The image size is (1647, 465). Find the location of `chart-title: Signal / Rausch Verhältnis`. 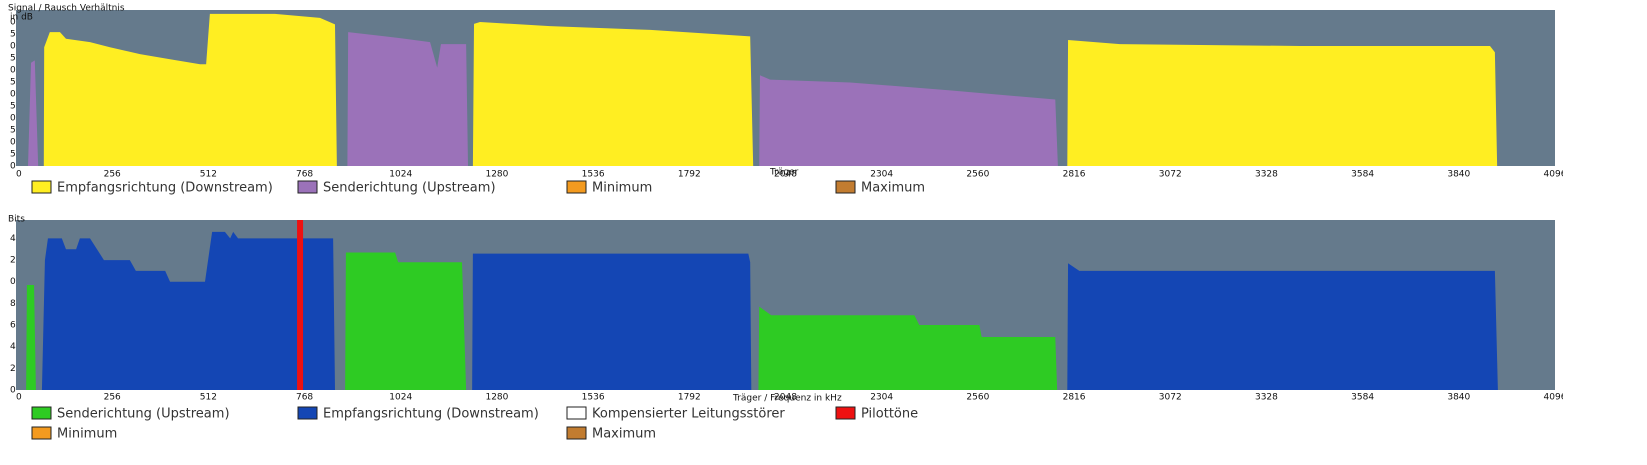

chart-title: Signal / Rausch Verhältnis is located at coordinates (66, 9).